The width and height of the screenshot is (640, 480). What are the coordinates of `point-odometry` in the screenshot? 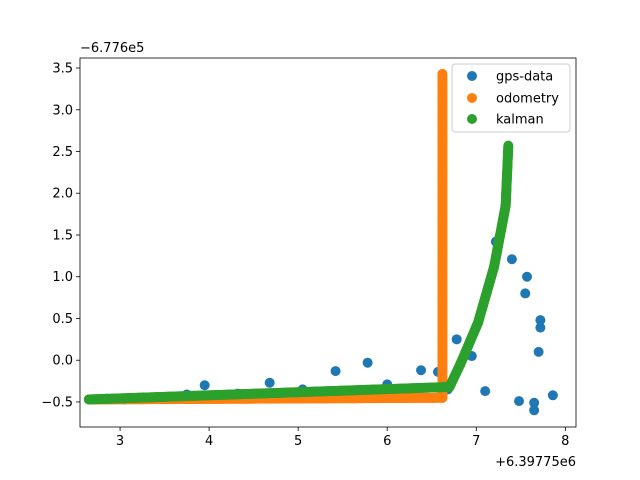 It's located at (442, 73).